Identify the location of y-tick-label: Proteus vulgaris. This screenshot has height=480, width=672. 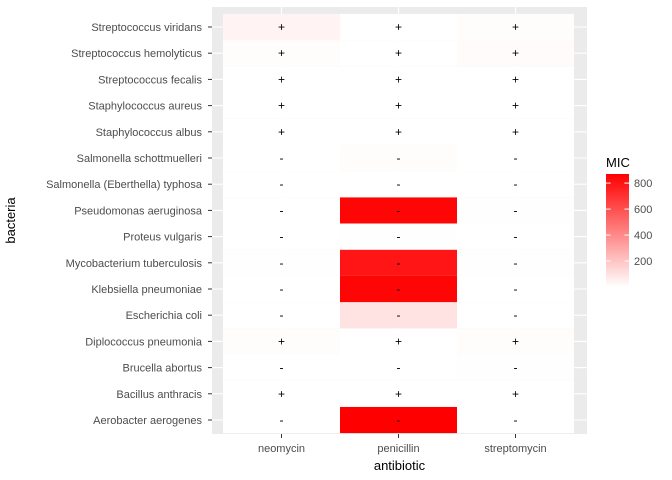
(162, 238).